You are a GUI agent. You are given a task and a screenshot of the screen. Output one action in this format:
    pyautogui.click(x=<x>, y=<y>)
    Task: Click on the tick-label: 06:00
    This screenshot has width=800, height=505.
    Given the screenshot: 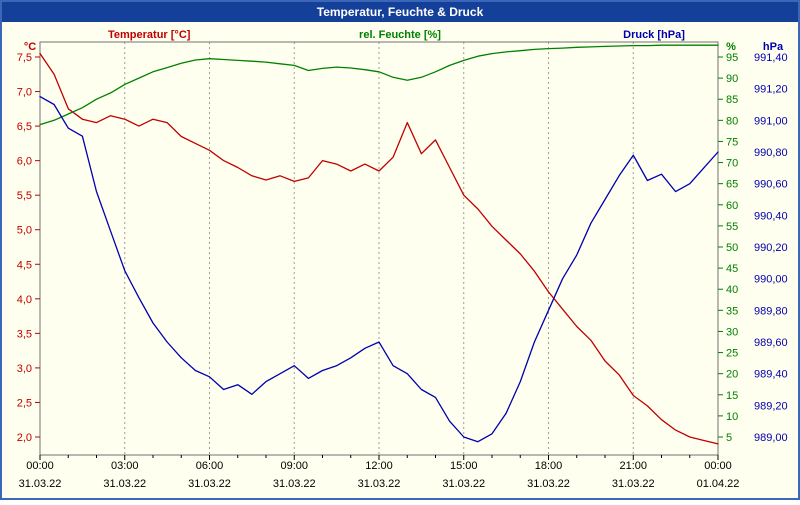 What is the action you would take?
    pyautogui.click(x=210, y=466)
    